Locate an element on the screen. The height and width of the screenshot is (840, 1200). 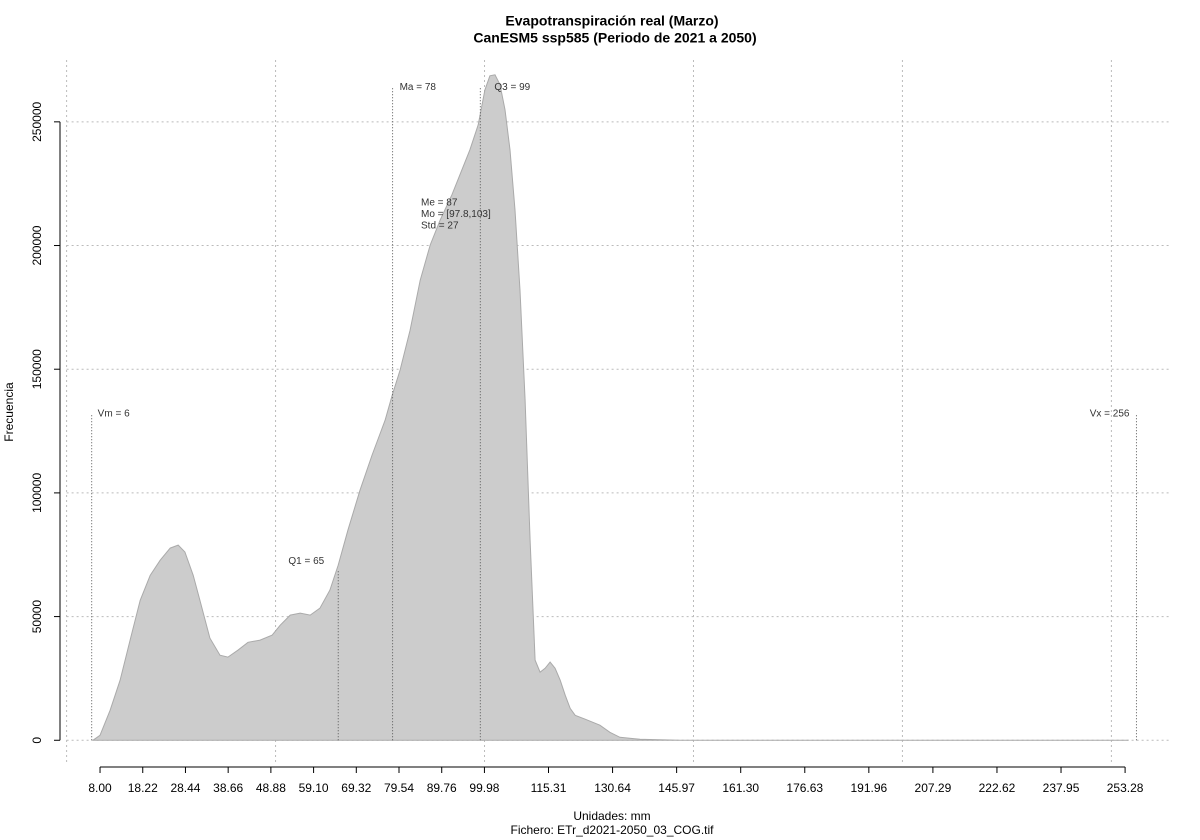
x-axis-label: Unidades: mm is located at coordinates (611, 816).